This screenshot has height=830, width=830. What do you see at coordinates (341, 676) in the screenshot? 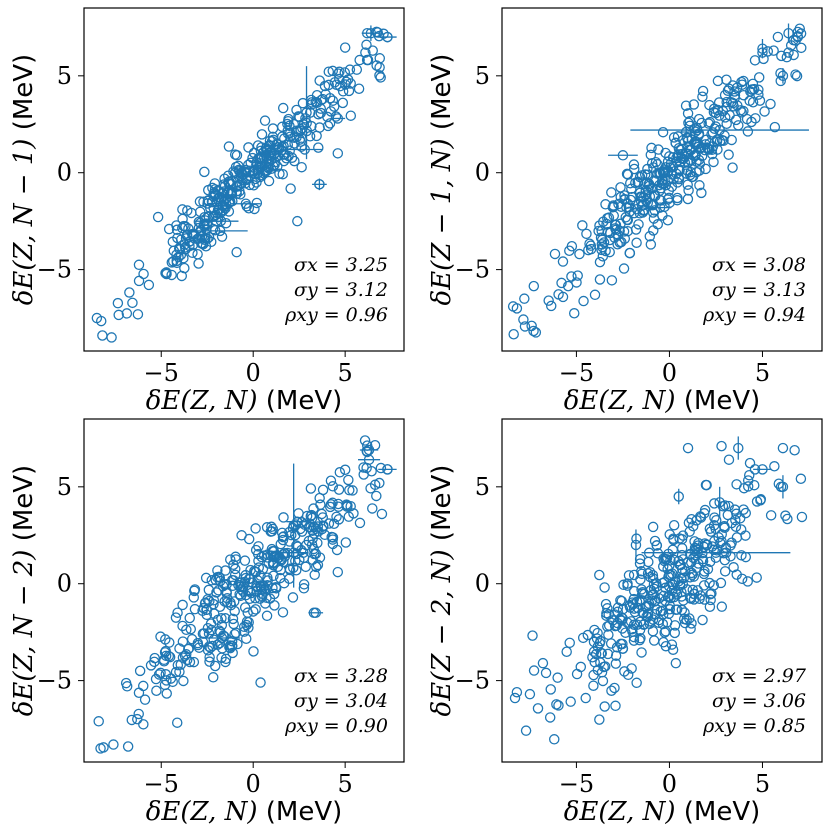
I see `stat-text: σx = 3.28` at bounding box center [341, 676].